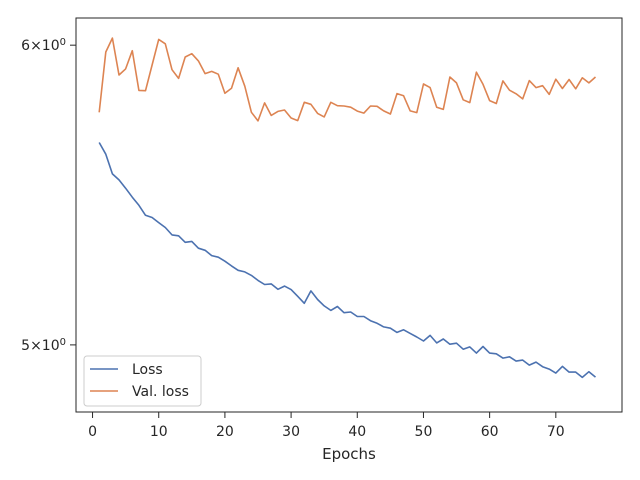  I want to click on x-tick-label: 60, so click(490, 432).